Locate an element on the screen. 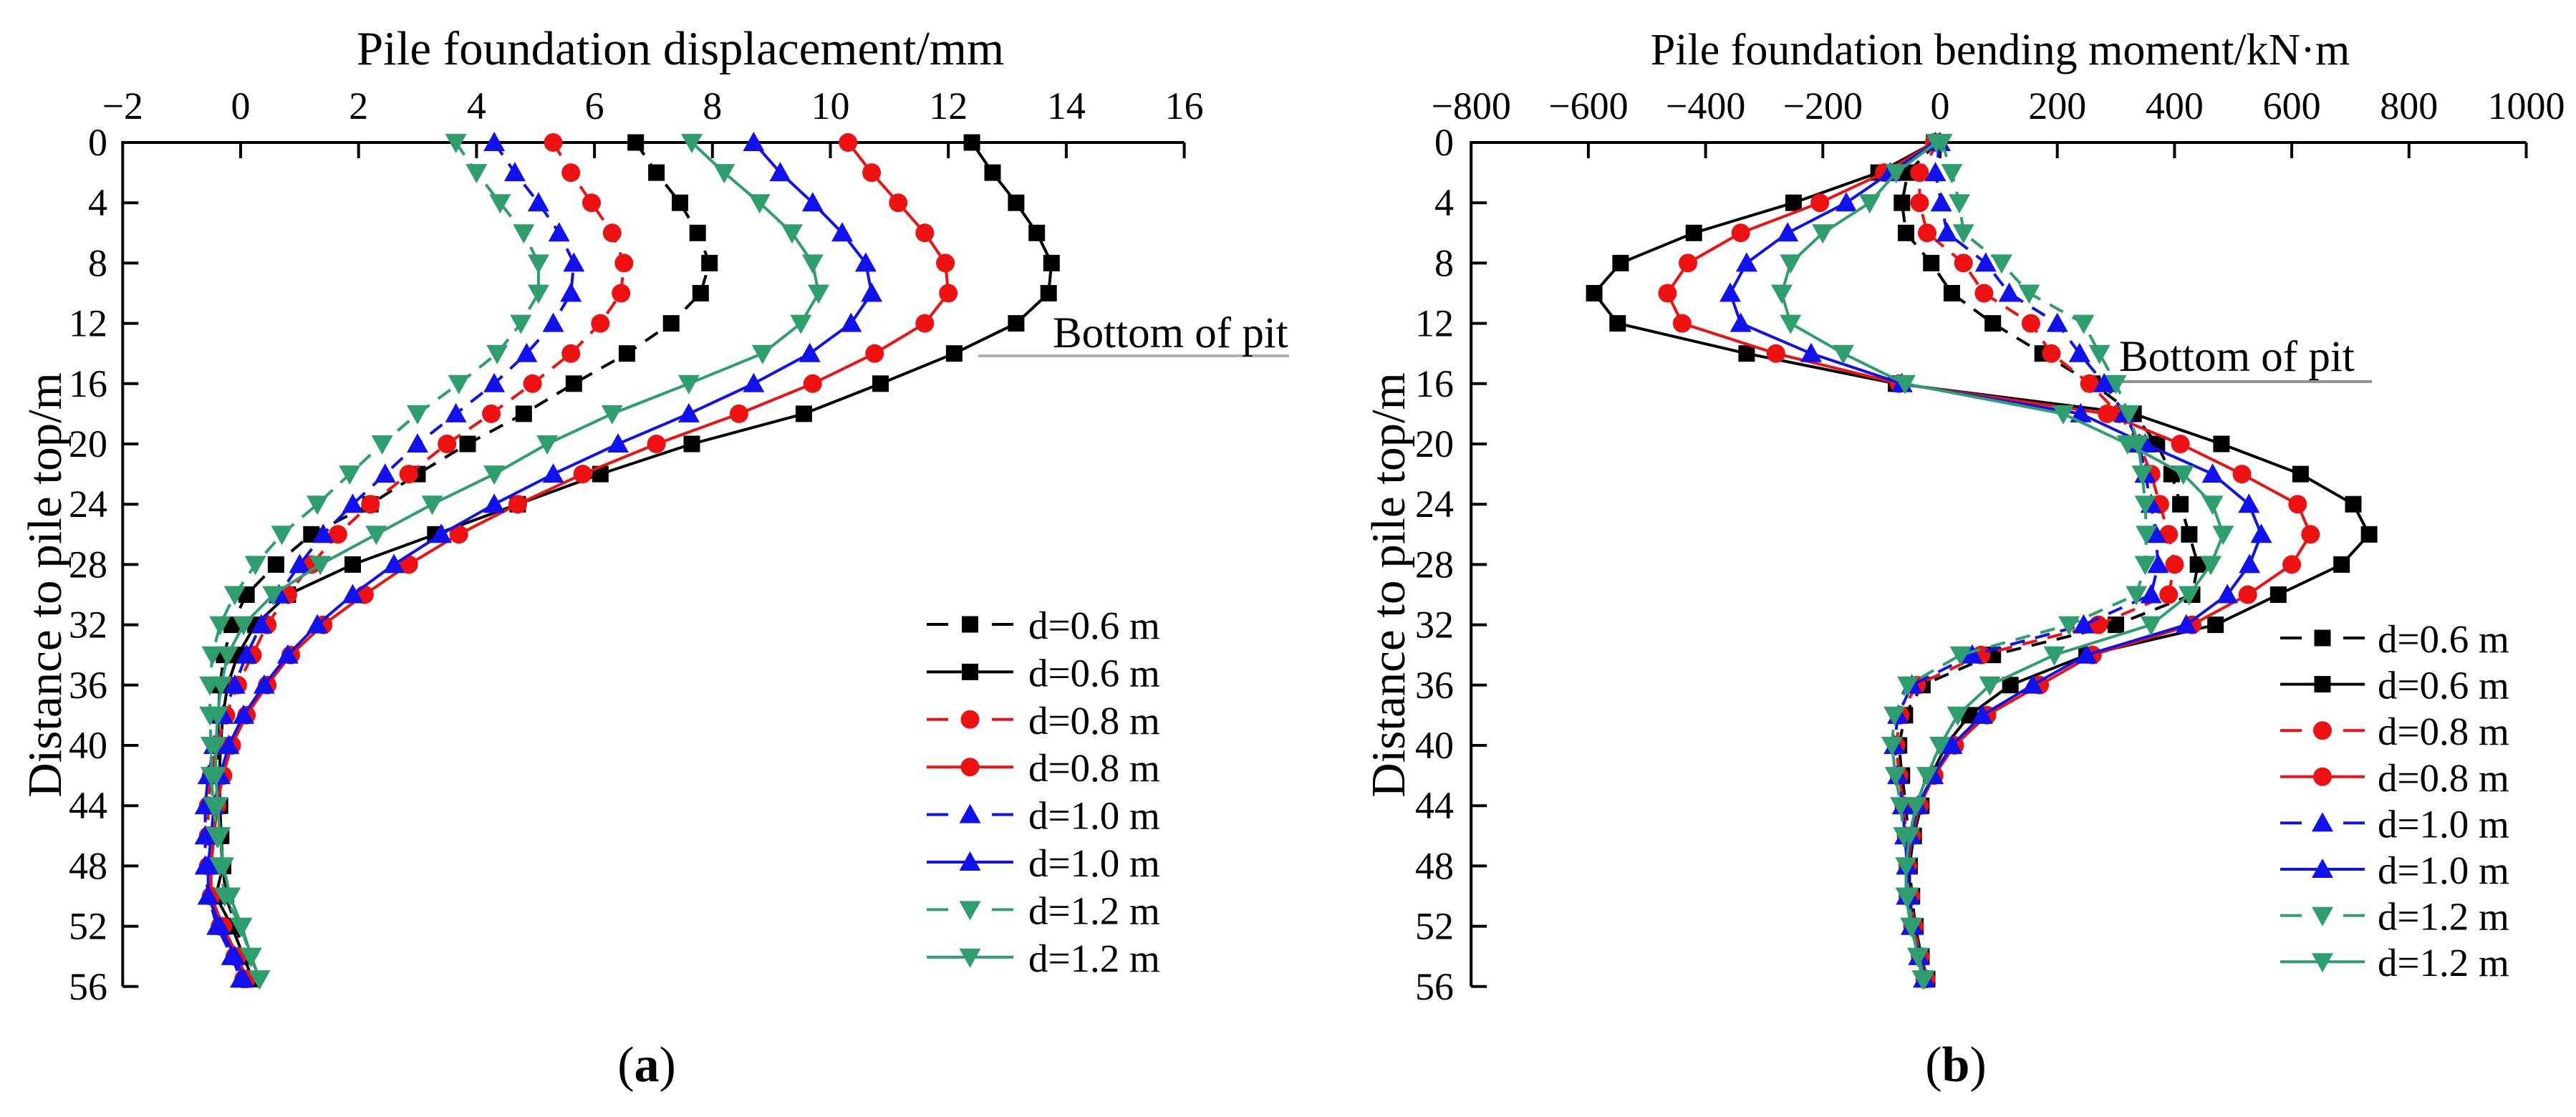 The height and width of the screenshot is (1117, 2576). svg-text: −2 is located at coordinates (122, 105).